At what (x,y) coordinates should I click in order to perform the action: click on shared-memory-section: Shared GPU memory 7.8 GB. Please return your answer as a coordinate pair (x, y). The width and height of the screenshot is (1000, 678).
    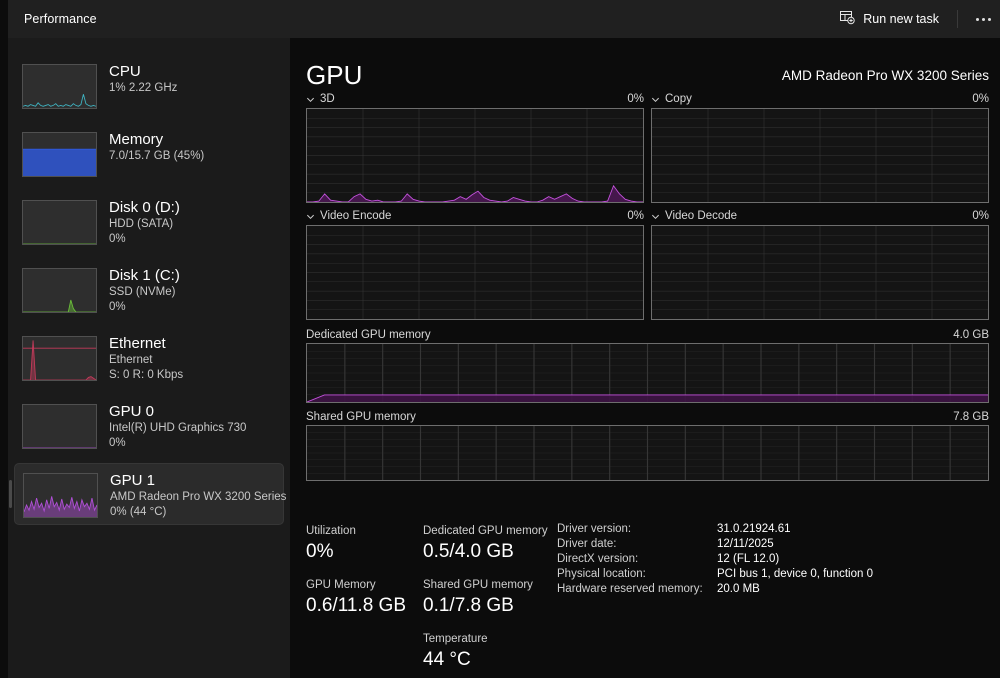
    Looking at the image, I should click on (647, 444).